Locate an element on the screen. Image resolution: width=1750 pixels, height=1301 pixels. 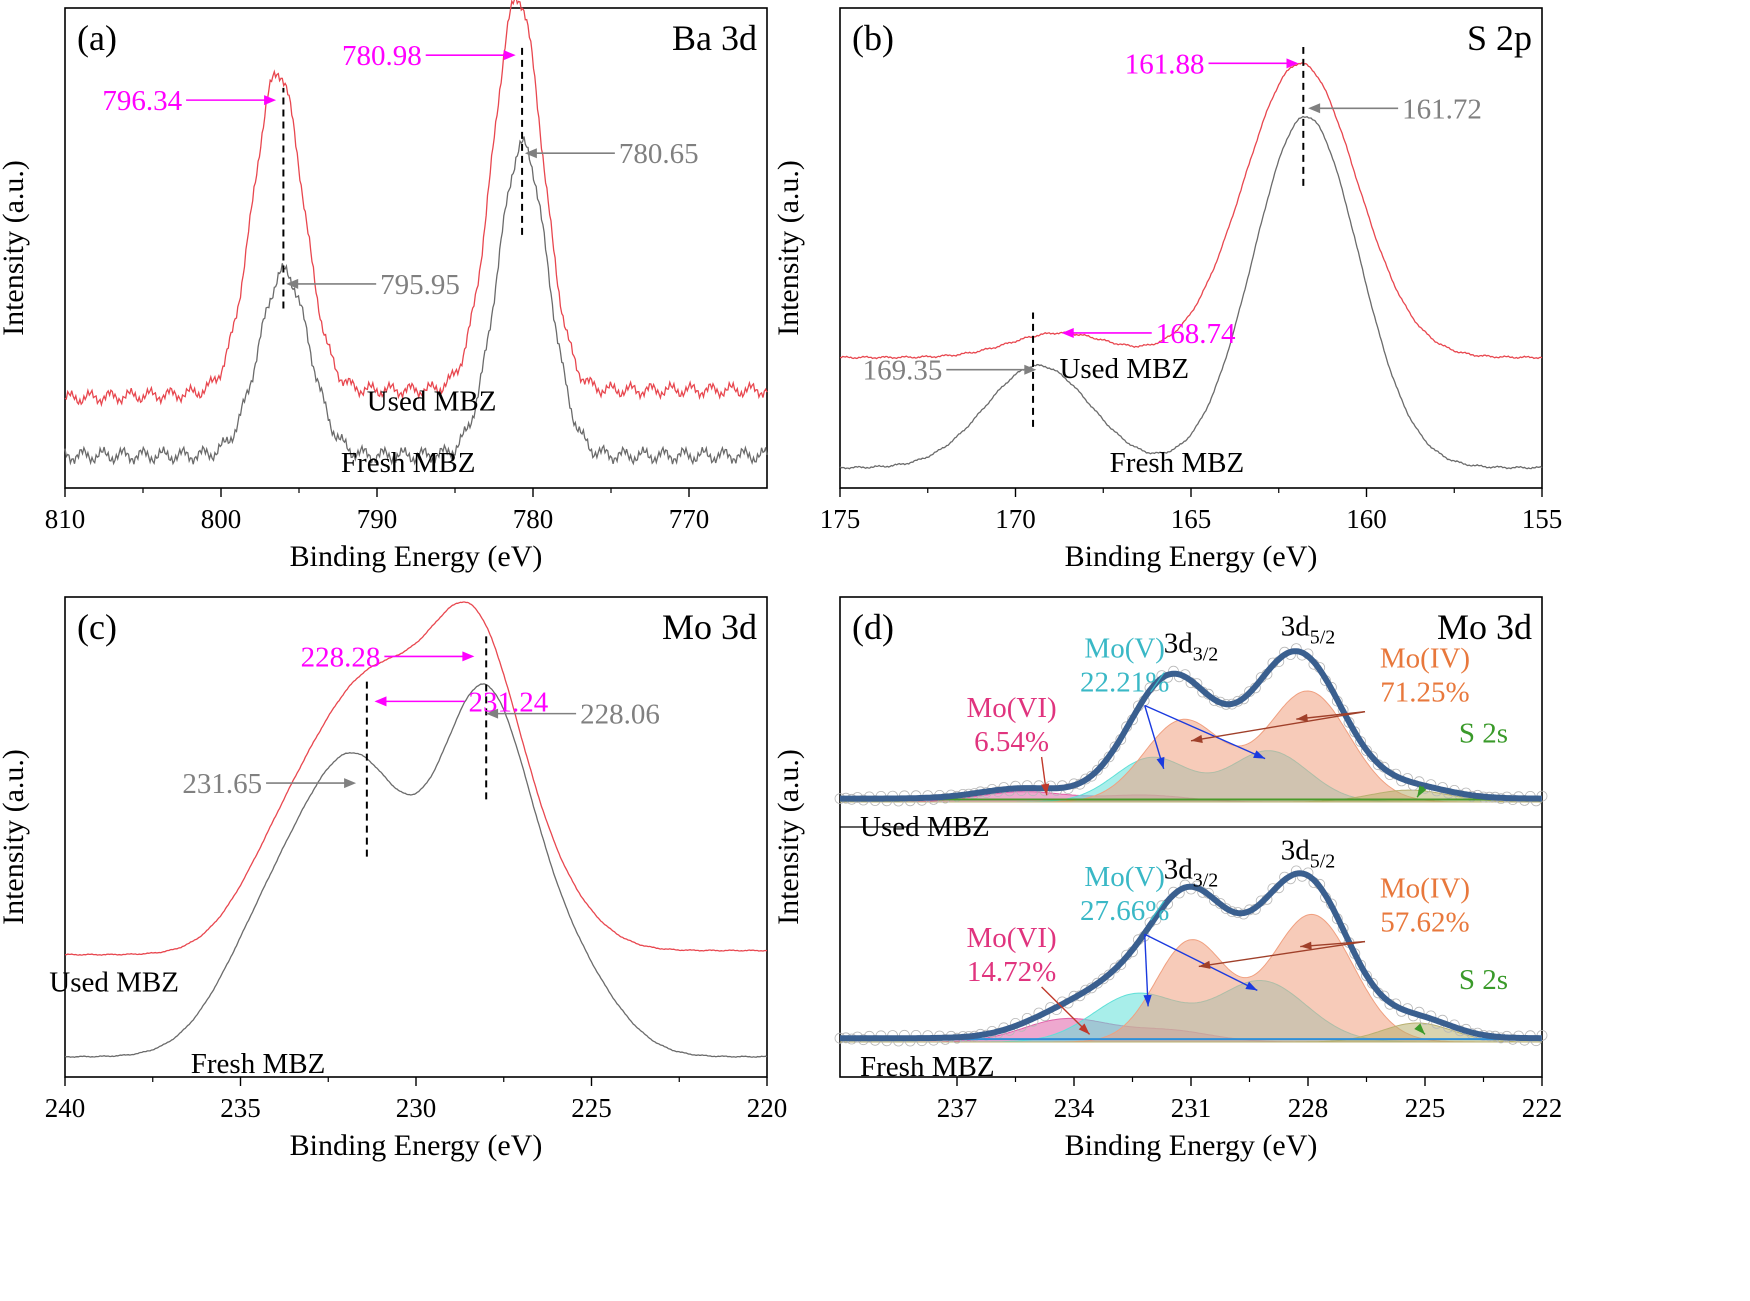
panel-title: S 2p is located at coordinates (1499, 38).